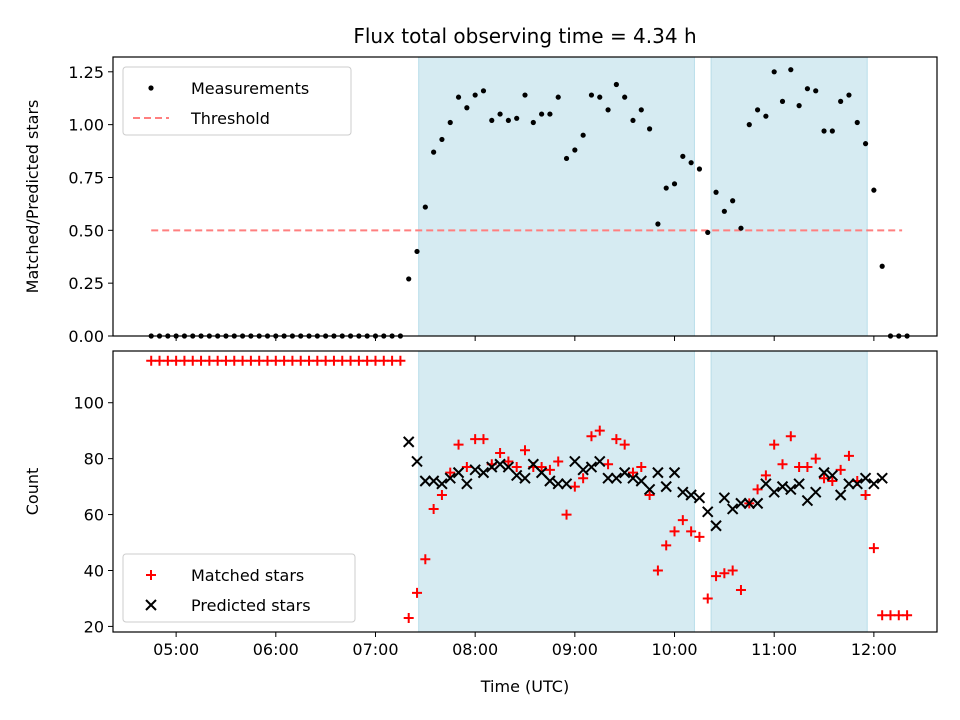 The height and width of the screenshot is (720, 960). I want to click on legend: Matched stars Predicted stars, so click(239, 588).